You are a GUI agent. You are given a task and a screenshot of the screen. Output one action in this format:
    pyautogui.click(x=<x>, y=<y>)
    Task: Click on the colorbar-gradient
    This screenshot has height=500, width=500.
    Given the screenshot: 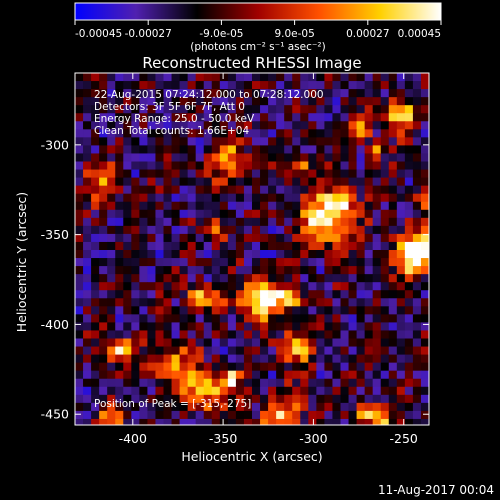 What is the action you would take?
    pyautogui.click(x=258, y=11)
    